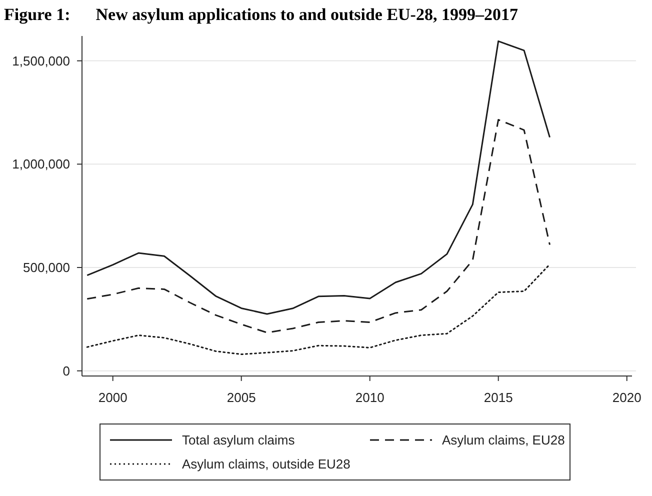 This screenshot has height=496, width=652. What do you see at coordinates (503, 440) in the screenshot?
I see `legend-label: Asylum claims, EU28` at bounding box center [503, 440].